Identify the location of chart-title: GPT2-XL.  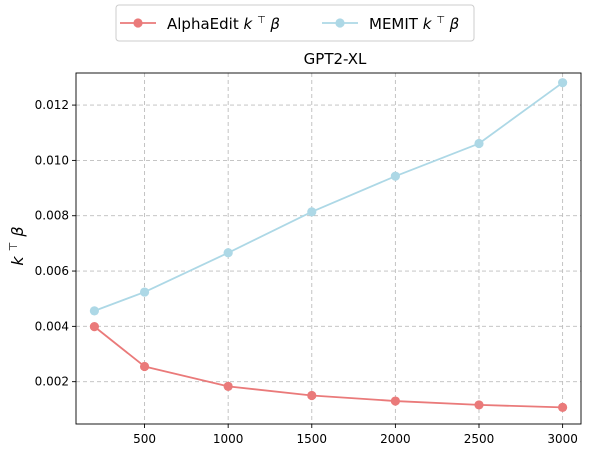
(335, 59).